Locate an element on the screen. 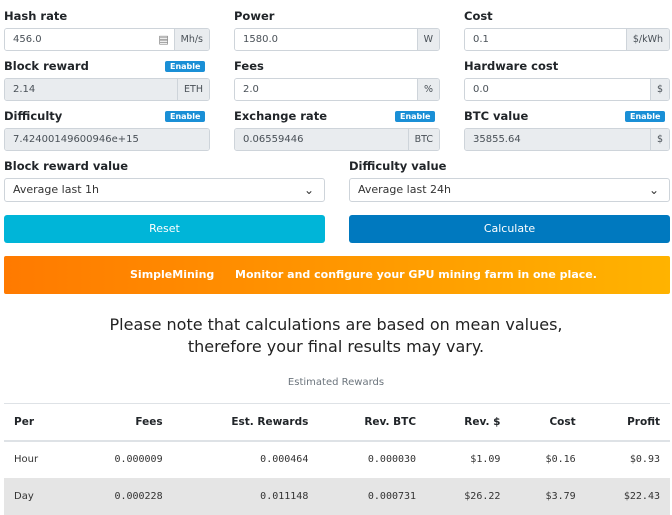 Image resolution: width=672 pixels, height=515 pixels. power-input-group: 1580.0 W is located at coordinates (337, 39).